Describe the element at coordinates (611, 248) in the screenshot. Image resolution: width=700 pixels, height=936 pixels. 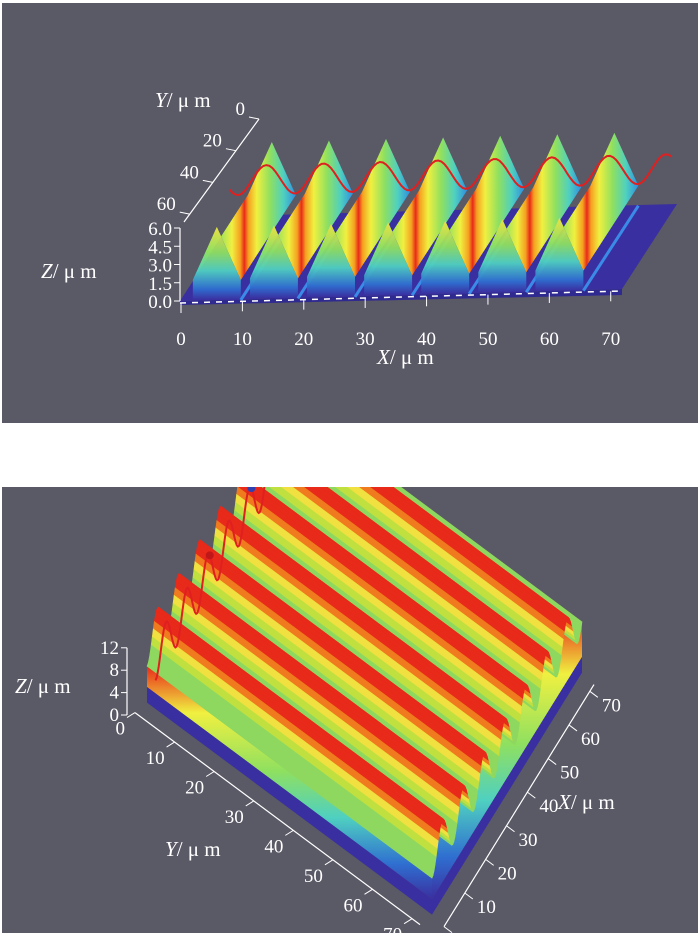
I see `valley-line` at that location.